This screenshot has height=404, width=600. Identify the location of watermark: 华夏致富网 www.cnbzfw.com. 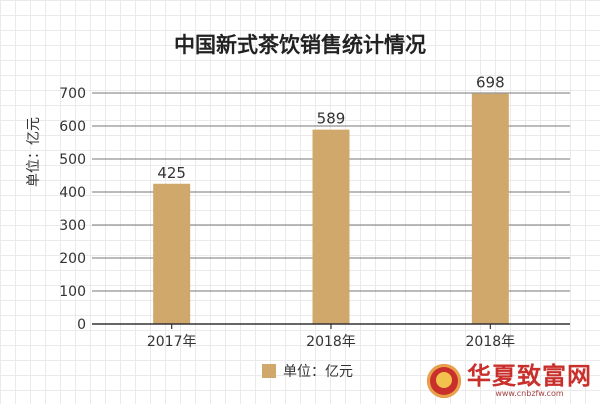
(509, 381).